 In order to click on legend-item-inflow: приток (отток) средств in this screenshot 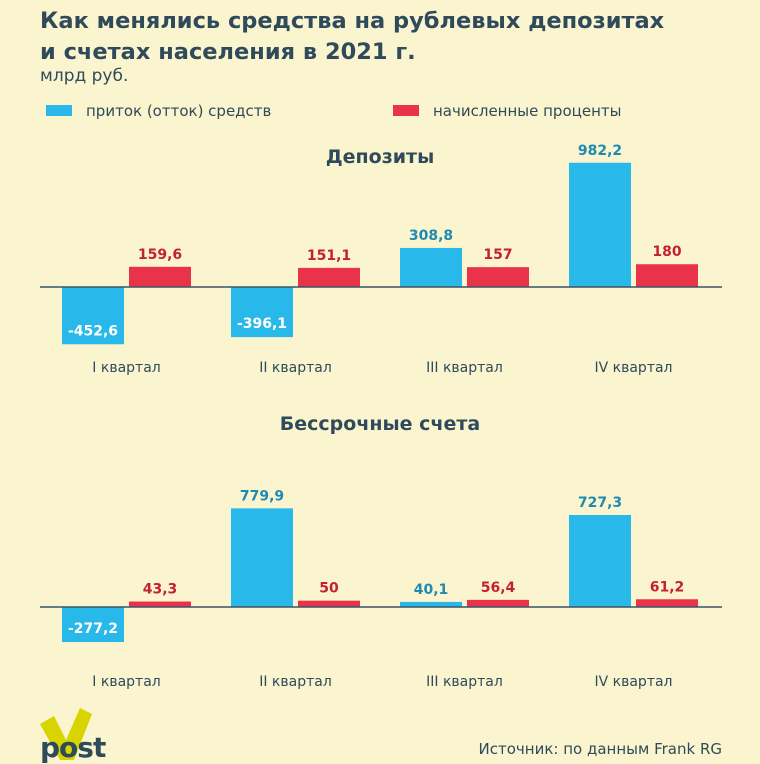, I will do `click(158, 111)`.